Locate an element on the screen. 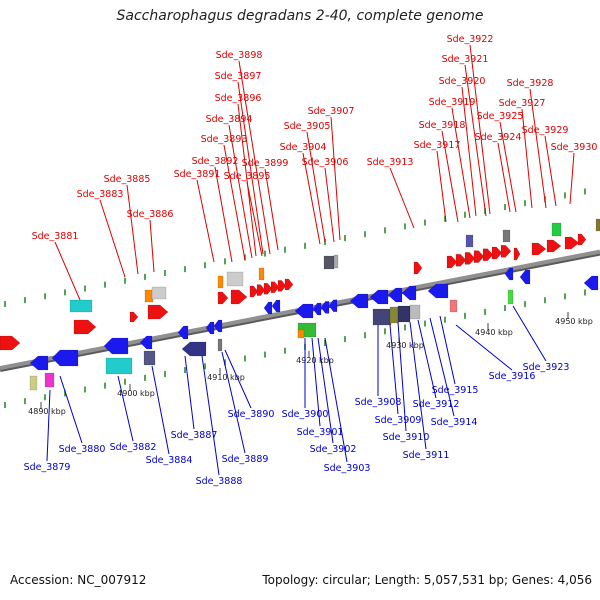 This screenshot has width=600, height=600. gene-label: Sde_3927 is located at coordinates (522, 103).